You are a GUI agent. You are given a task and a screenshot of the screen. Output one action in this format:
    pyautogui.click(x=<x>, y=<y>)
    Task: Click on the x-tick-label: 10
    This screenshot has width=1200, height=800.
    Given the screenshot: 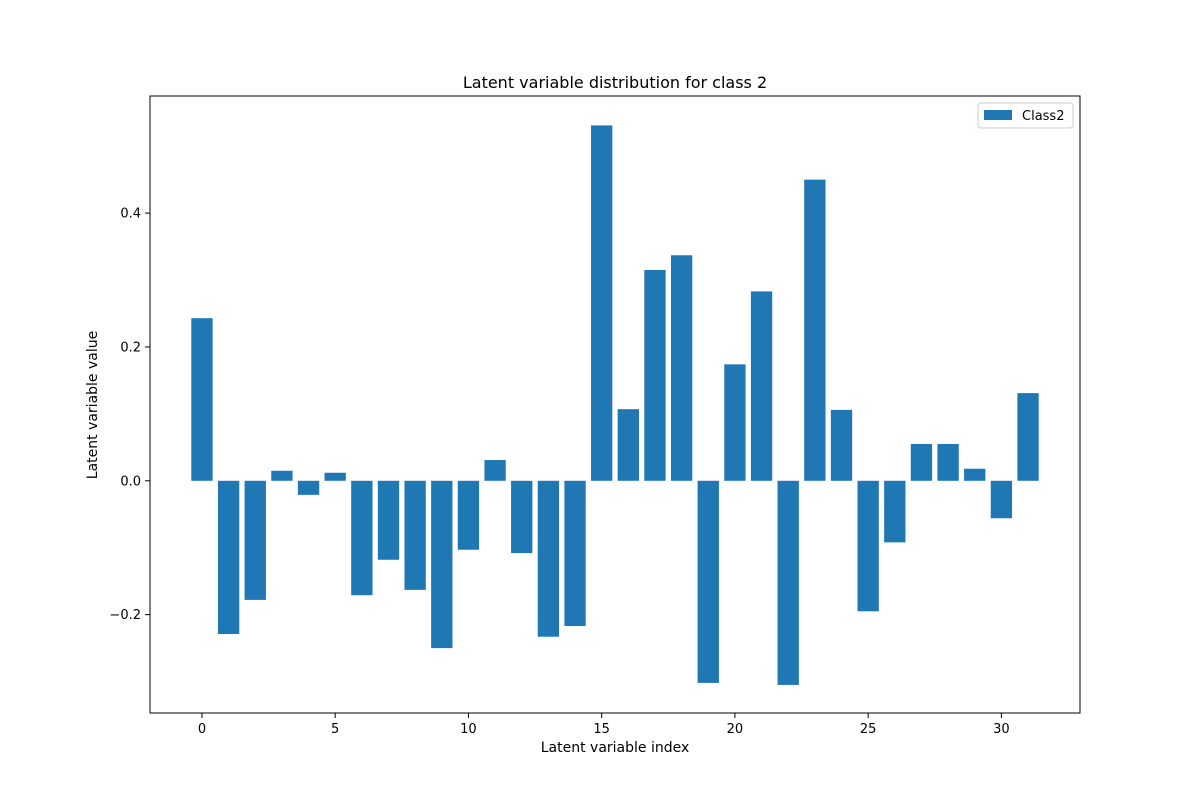 What is the action you would take?
    pyautogui.click(x=468, y=729)
    